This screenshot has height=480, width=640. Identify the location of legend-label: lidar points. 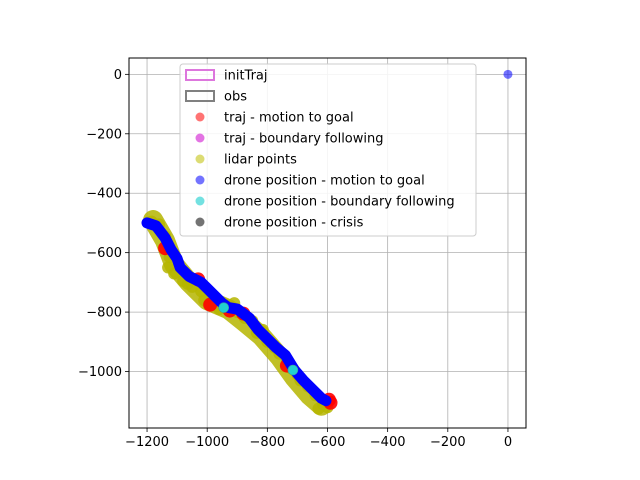
(260, 160).